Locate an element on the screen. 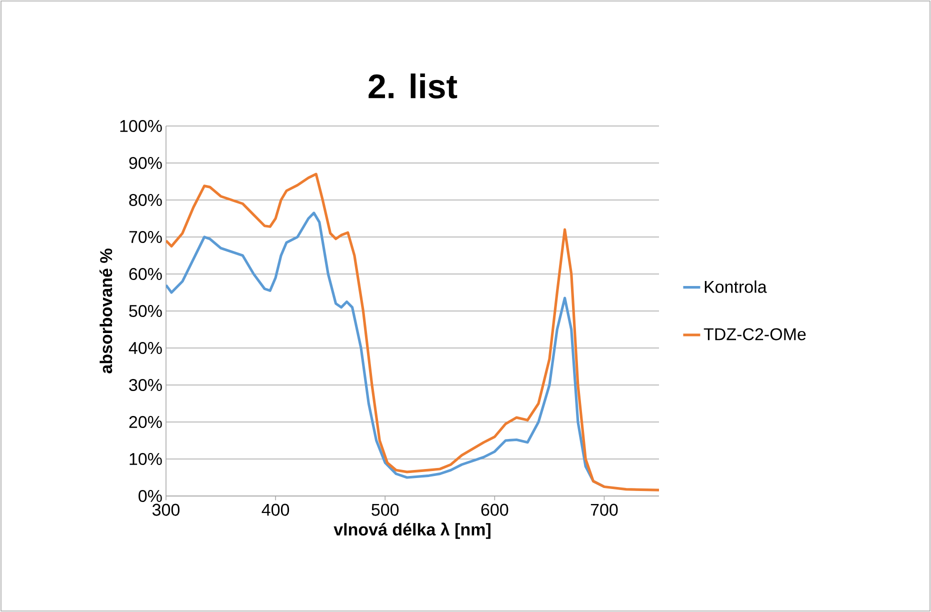 This screenshot has width=931, height=612. legend-label: TDZ-C2-OMe is located at coordinates (755, 334).